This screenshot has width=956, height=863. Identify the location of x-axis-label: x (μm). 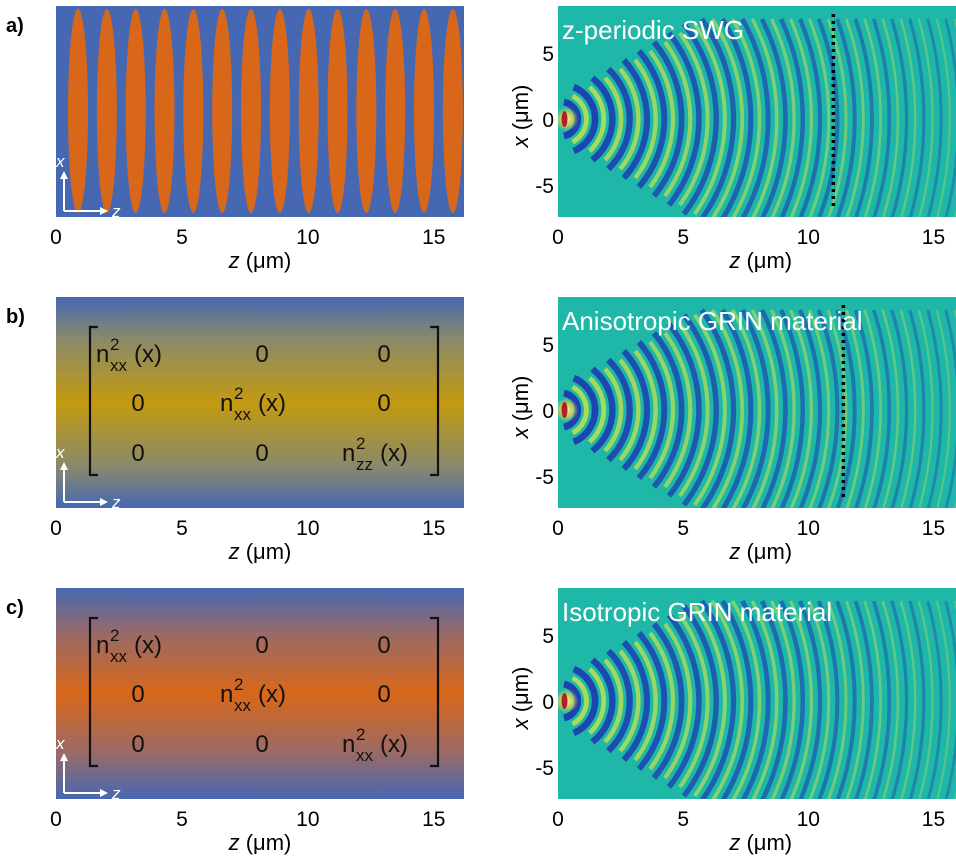
(520, 699).